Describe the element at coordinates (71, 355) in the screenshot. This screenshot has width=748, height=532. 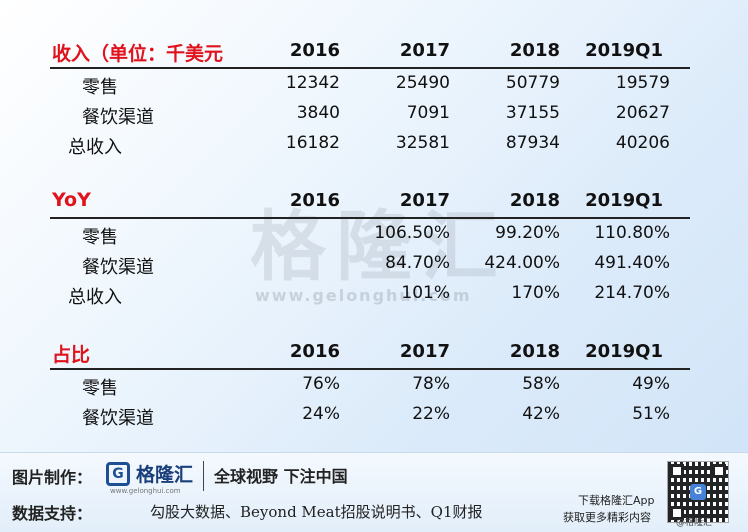
I see `share-title: 占比` at that location.